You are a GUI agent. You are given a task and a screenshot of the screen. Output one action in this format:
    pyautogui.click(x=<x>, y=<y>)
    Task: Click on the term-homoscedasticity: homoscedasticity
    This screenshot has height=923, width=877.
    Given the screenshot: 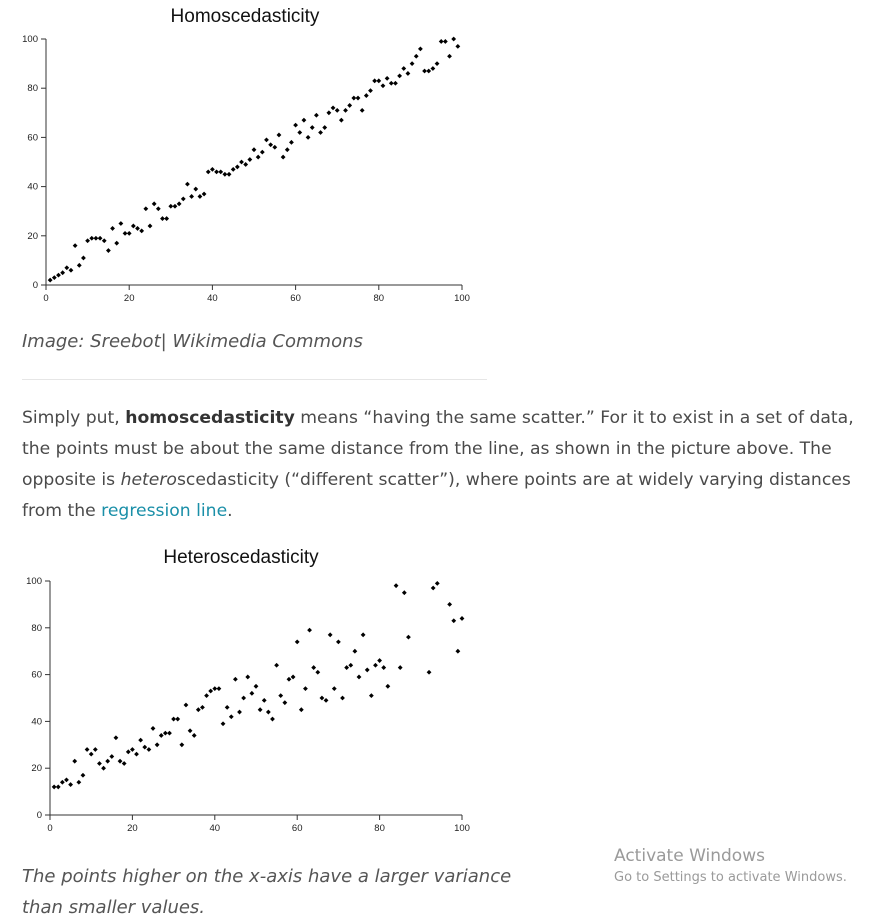 What is the action you would take?
    pyautogui.click(x=210, y=418)
    